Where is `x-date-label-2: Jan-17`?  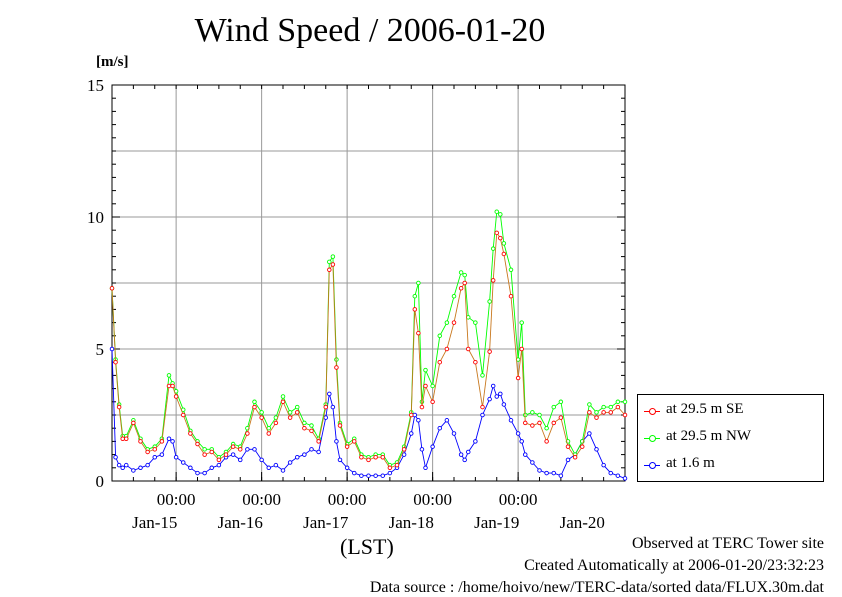 x-date-label-2: Jan-17 is located at coordinates (326, 522).